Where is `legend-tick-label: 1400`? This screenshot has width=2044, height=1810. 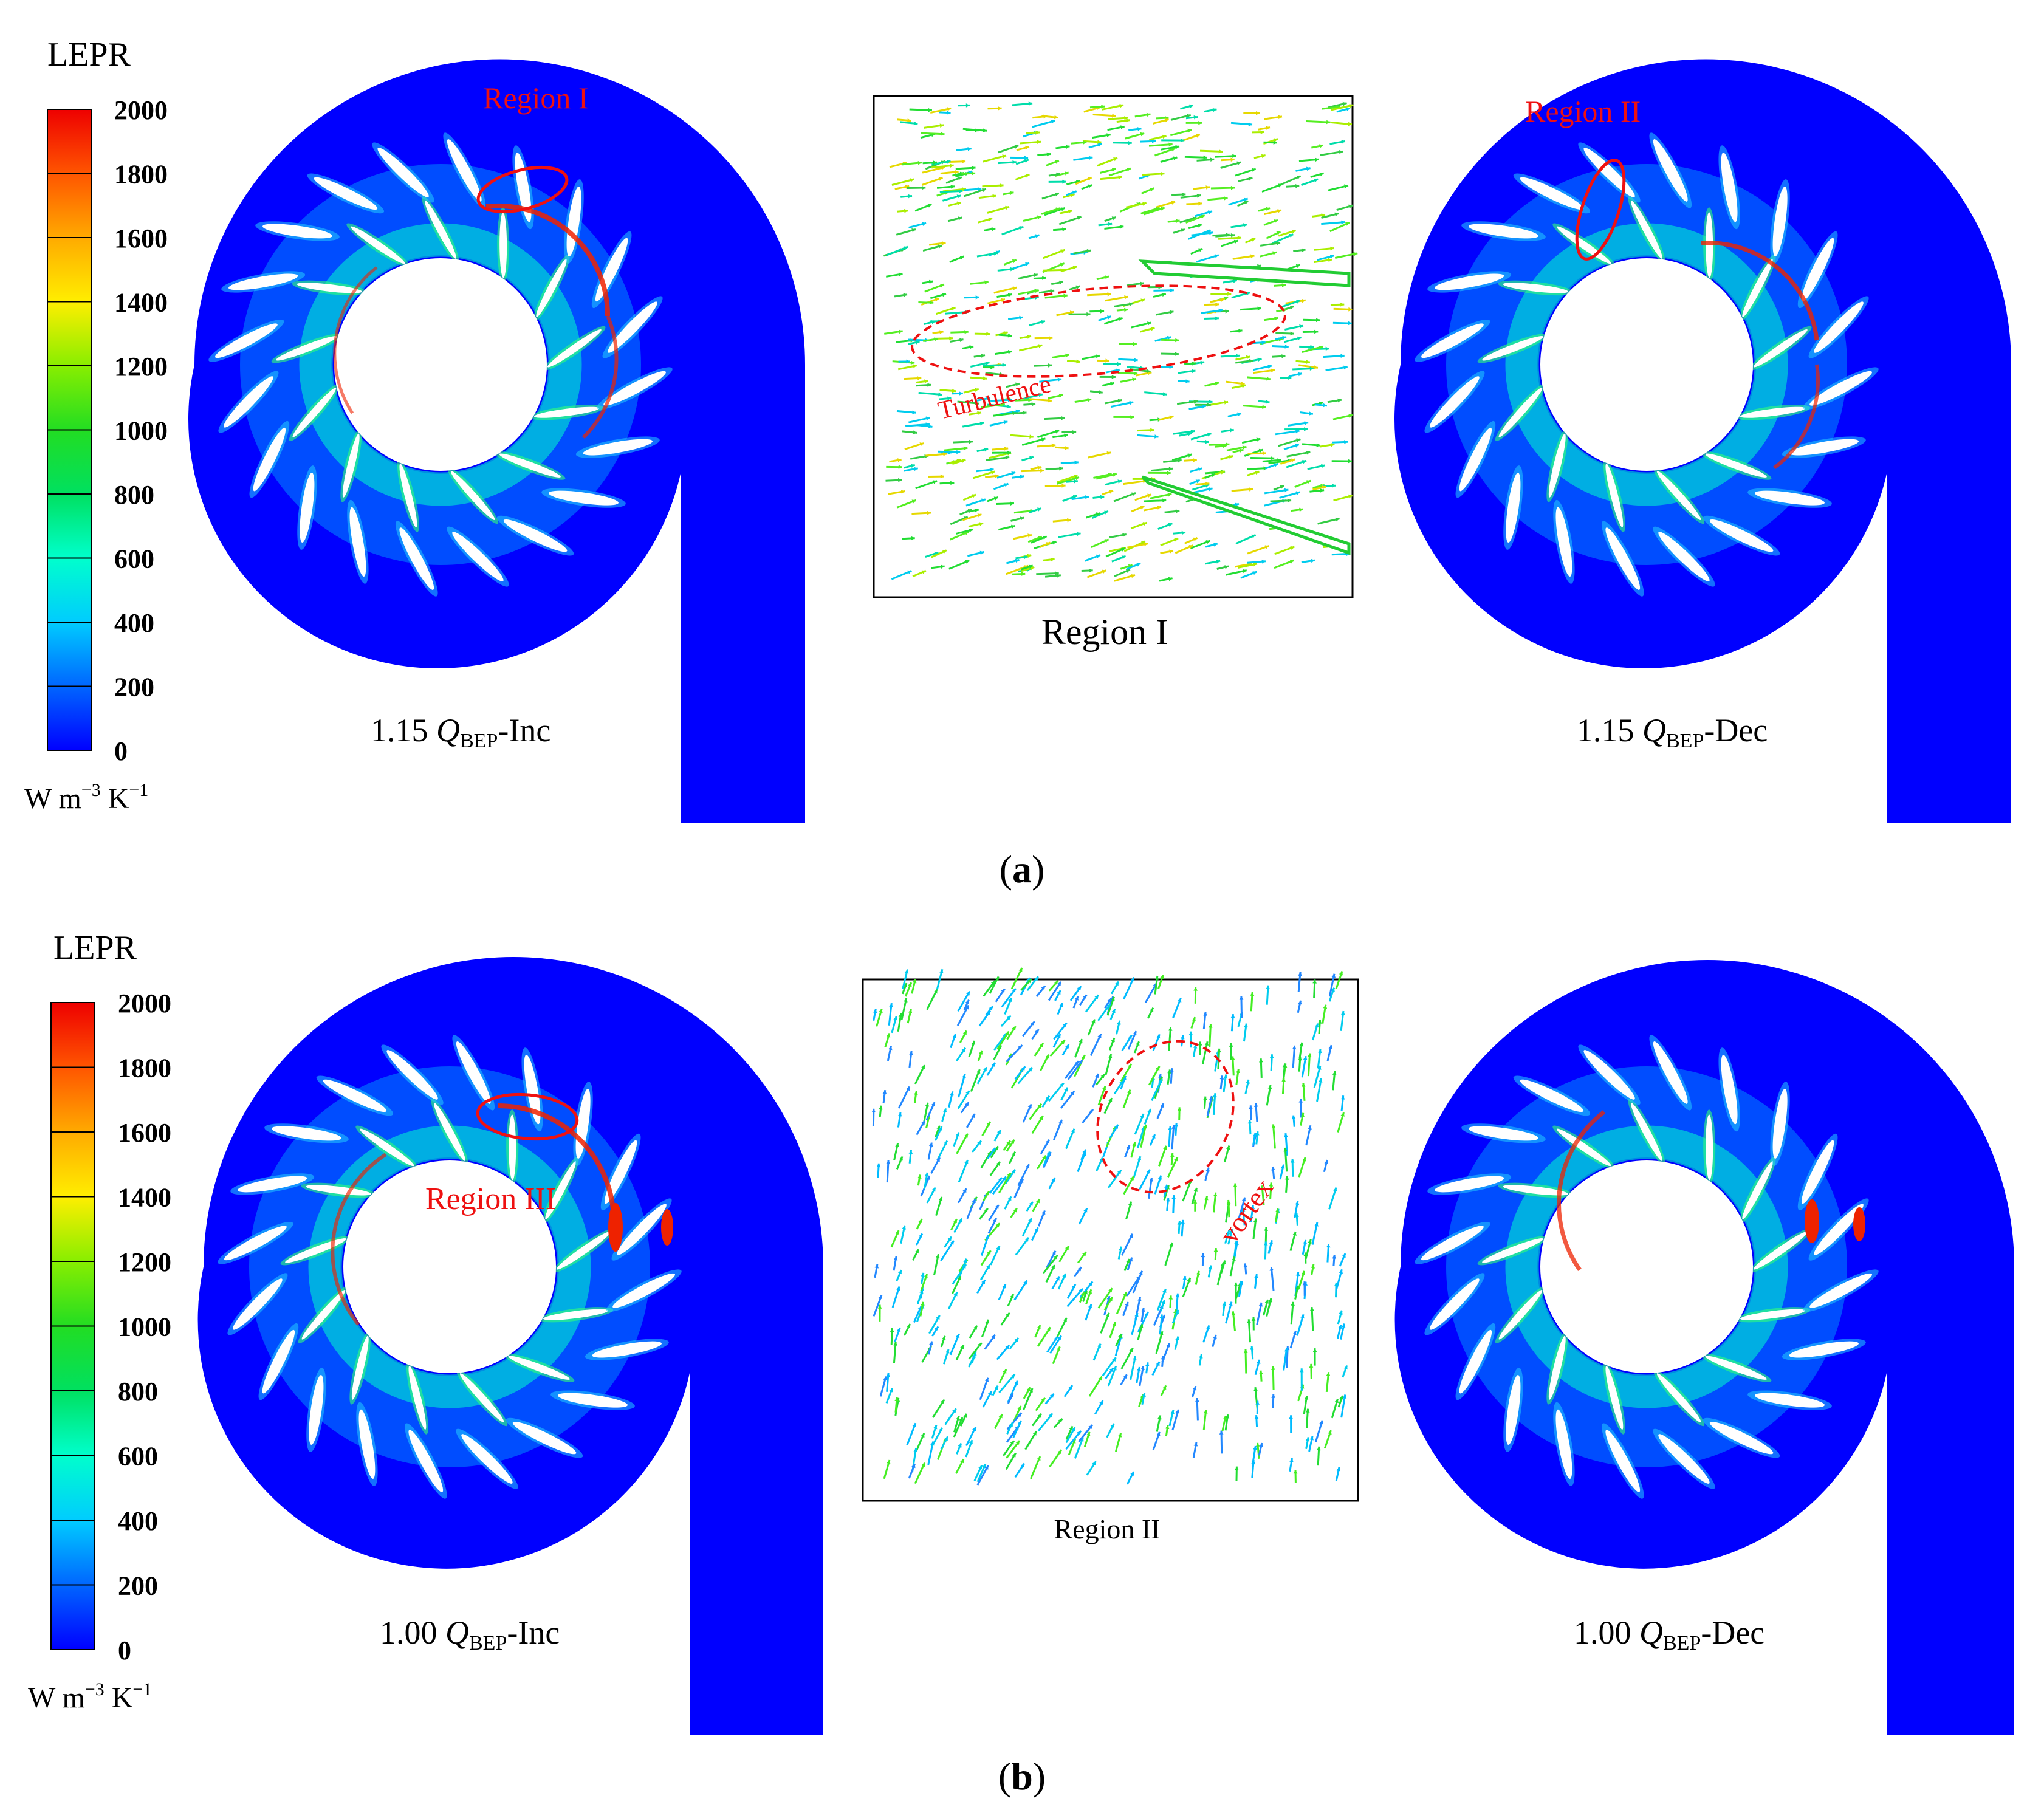 legend-tick-label: 1400 is located at coordinates (141, 303).